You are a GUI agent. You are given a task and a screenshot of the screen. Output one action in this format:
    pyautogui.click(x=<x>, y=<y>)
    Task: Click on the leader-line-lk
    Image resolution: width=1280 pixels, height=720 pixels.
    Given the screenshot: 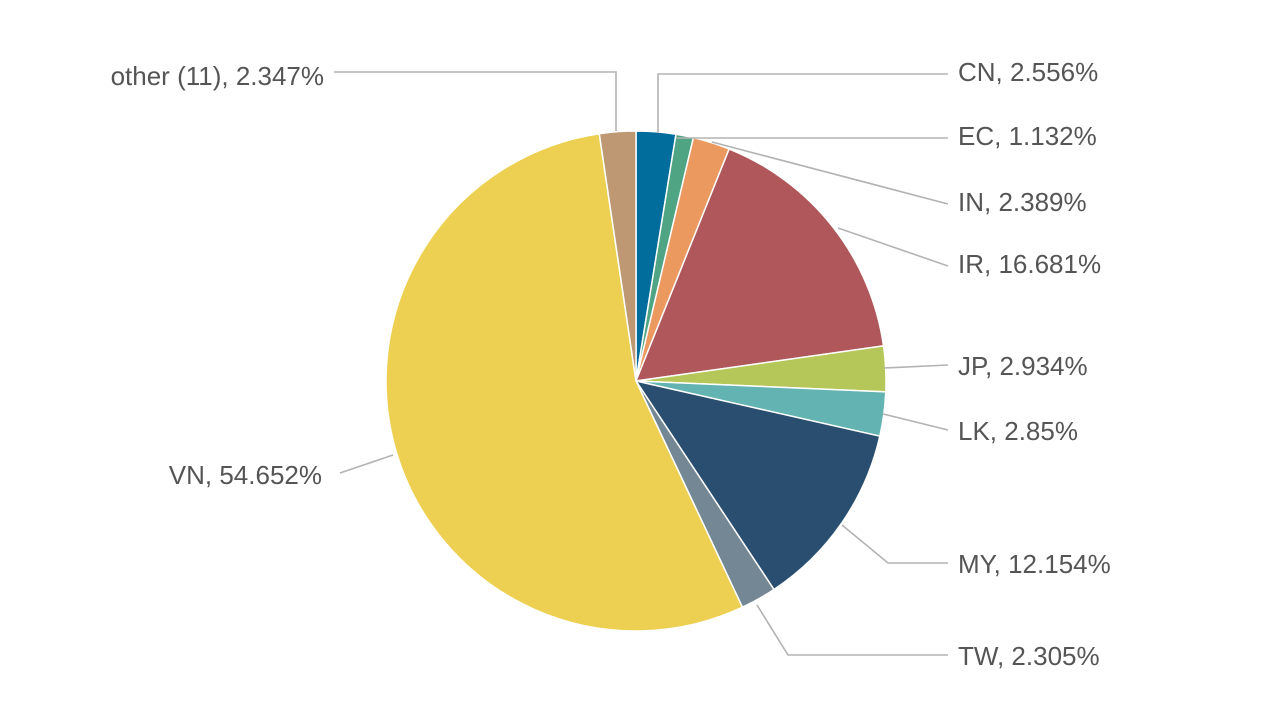 What is the action you would take?
    pyautogui.click(x=915, y=422)
    